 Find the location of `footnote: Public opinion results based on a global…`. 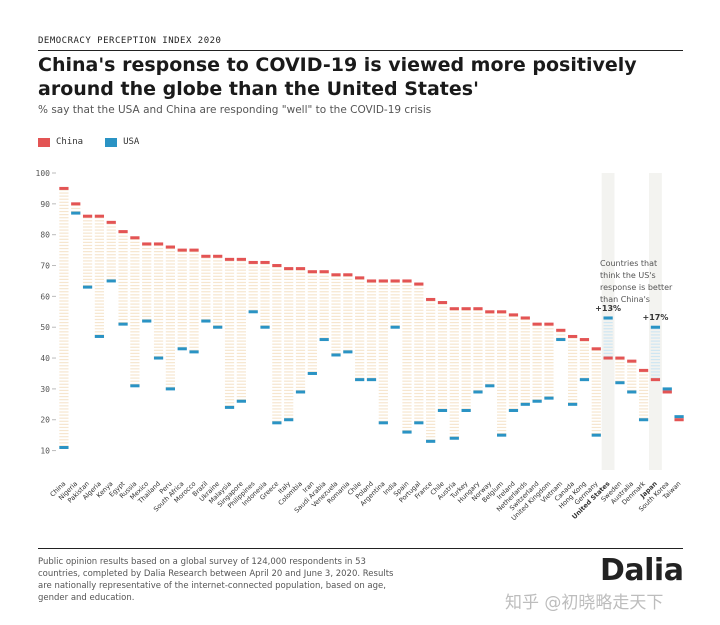

footnote: Public opinion results based on a global… is located at coordinates (216, 580).